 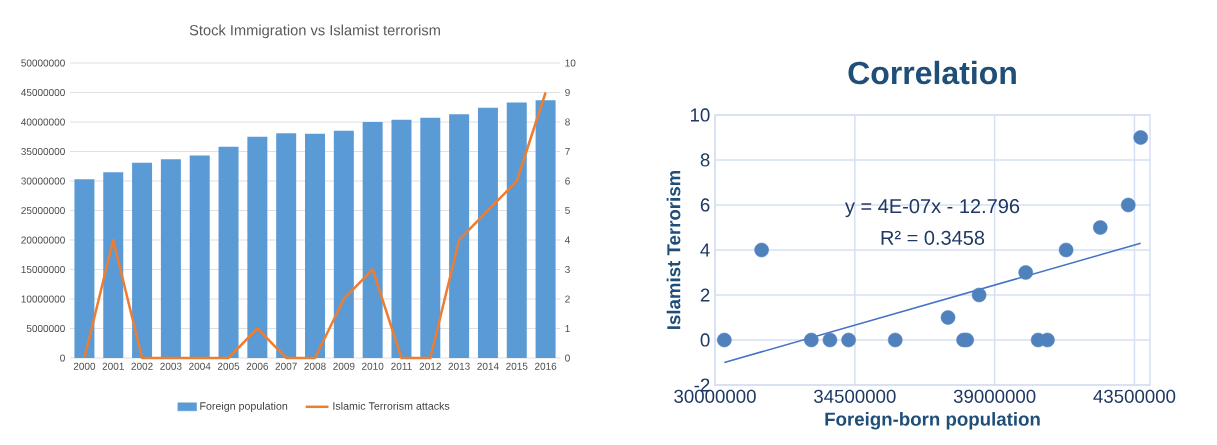 I want to click on y-tick-label: 50000000, so click(x=43, y=63).